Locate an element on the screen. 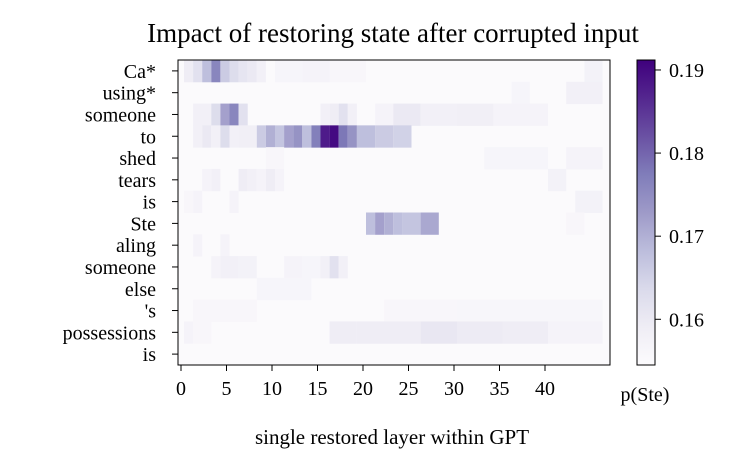  x-tick-label: 30 is located at coordinates (454, 389).